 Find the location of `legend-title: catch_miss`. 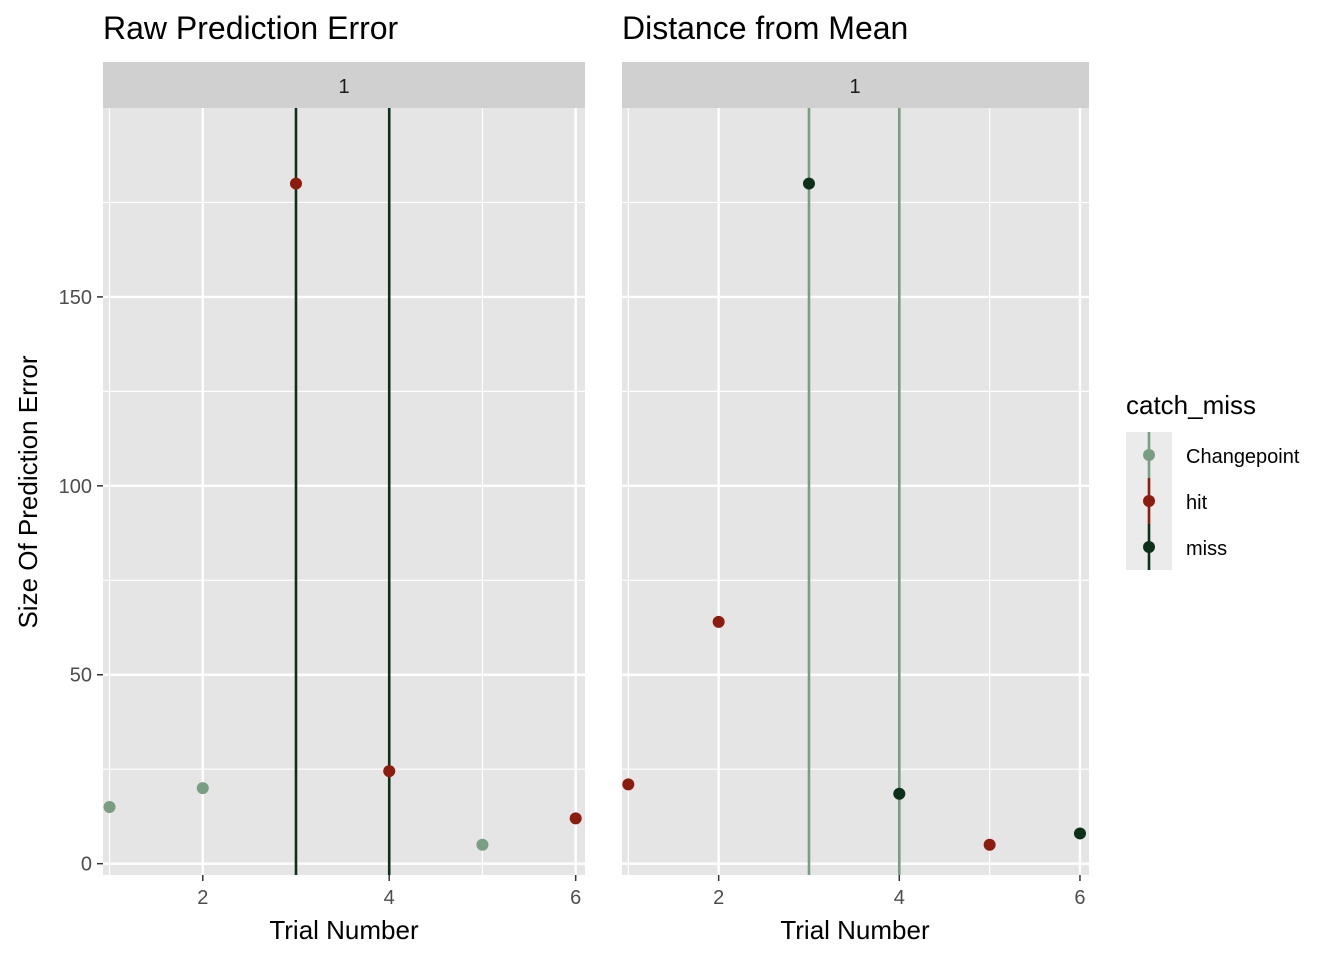

legend-title: catch_miss is located at coordinates (1191, 405).